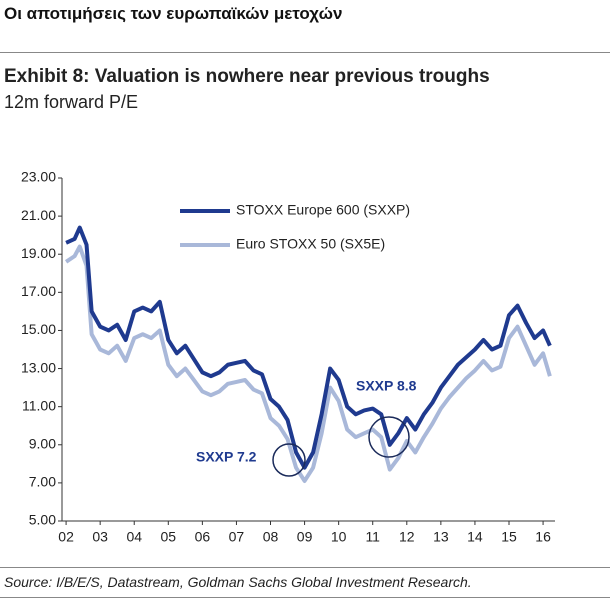 The height and width of the screenshot is (601, 610). What do you see at coordinates (305, 537) in the screenshot?
I see `x-tick-label: 09` at bounding box center [305, 537].